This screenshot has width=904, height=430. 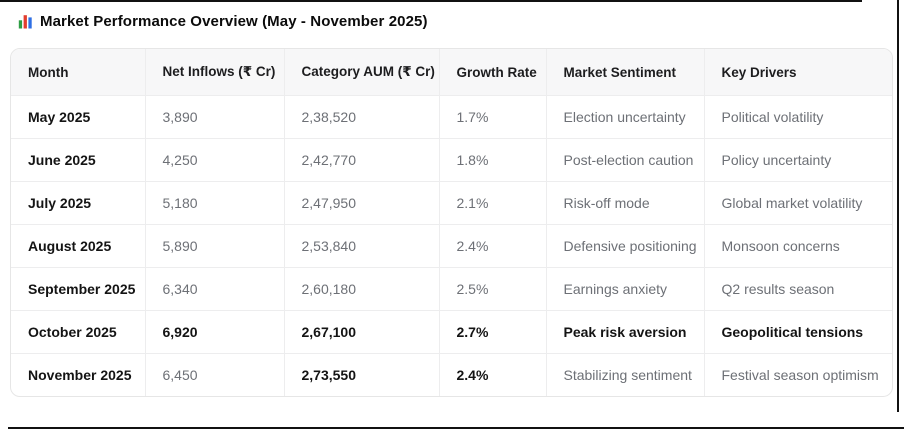 I want to click on table-cell: 2,67,100, so click(x=361, y=332).